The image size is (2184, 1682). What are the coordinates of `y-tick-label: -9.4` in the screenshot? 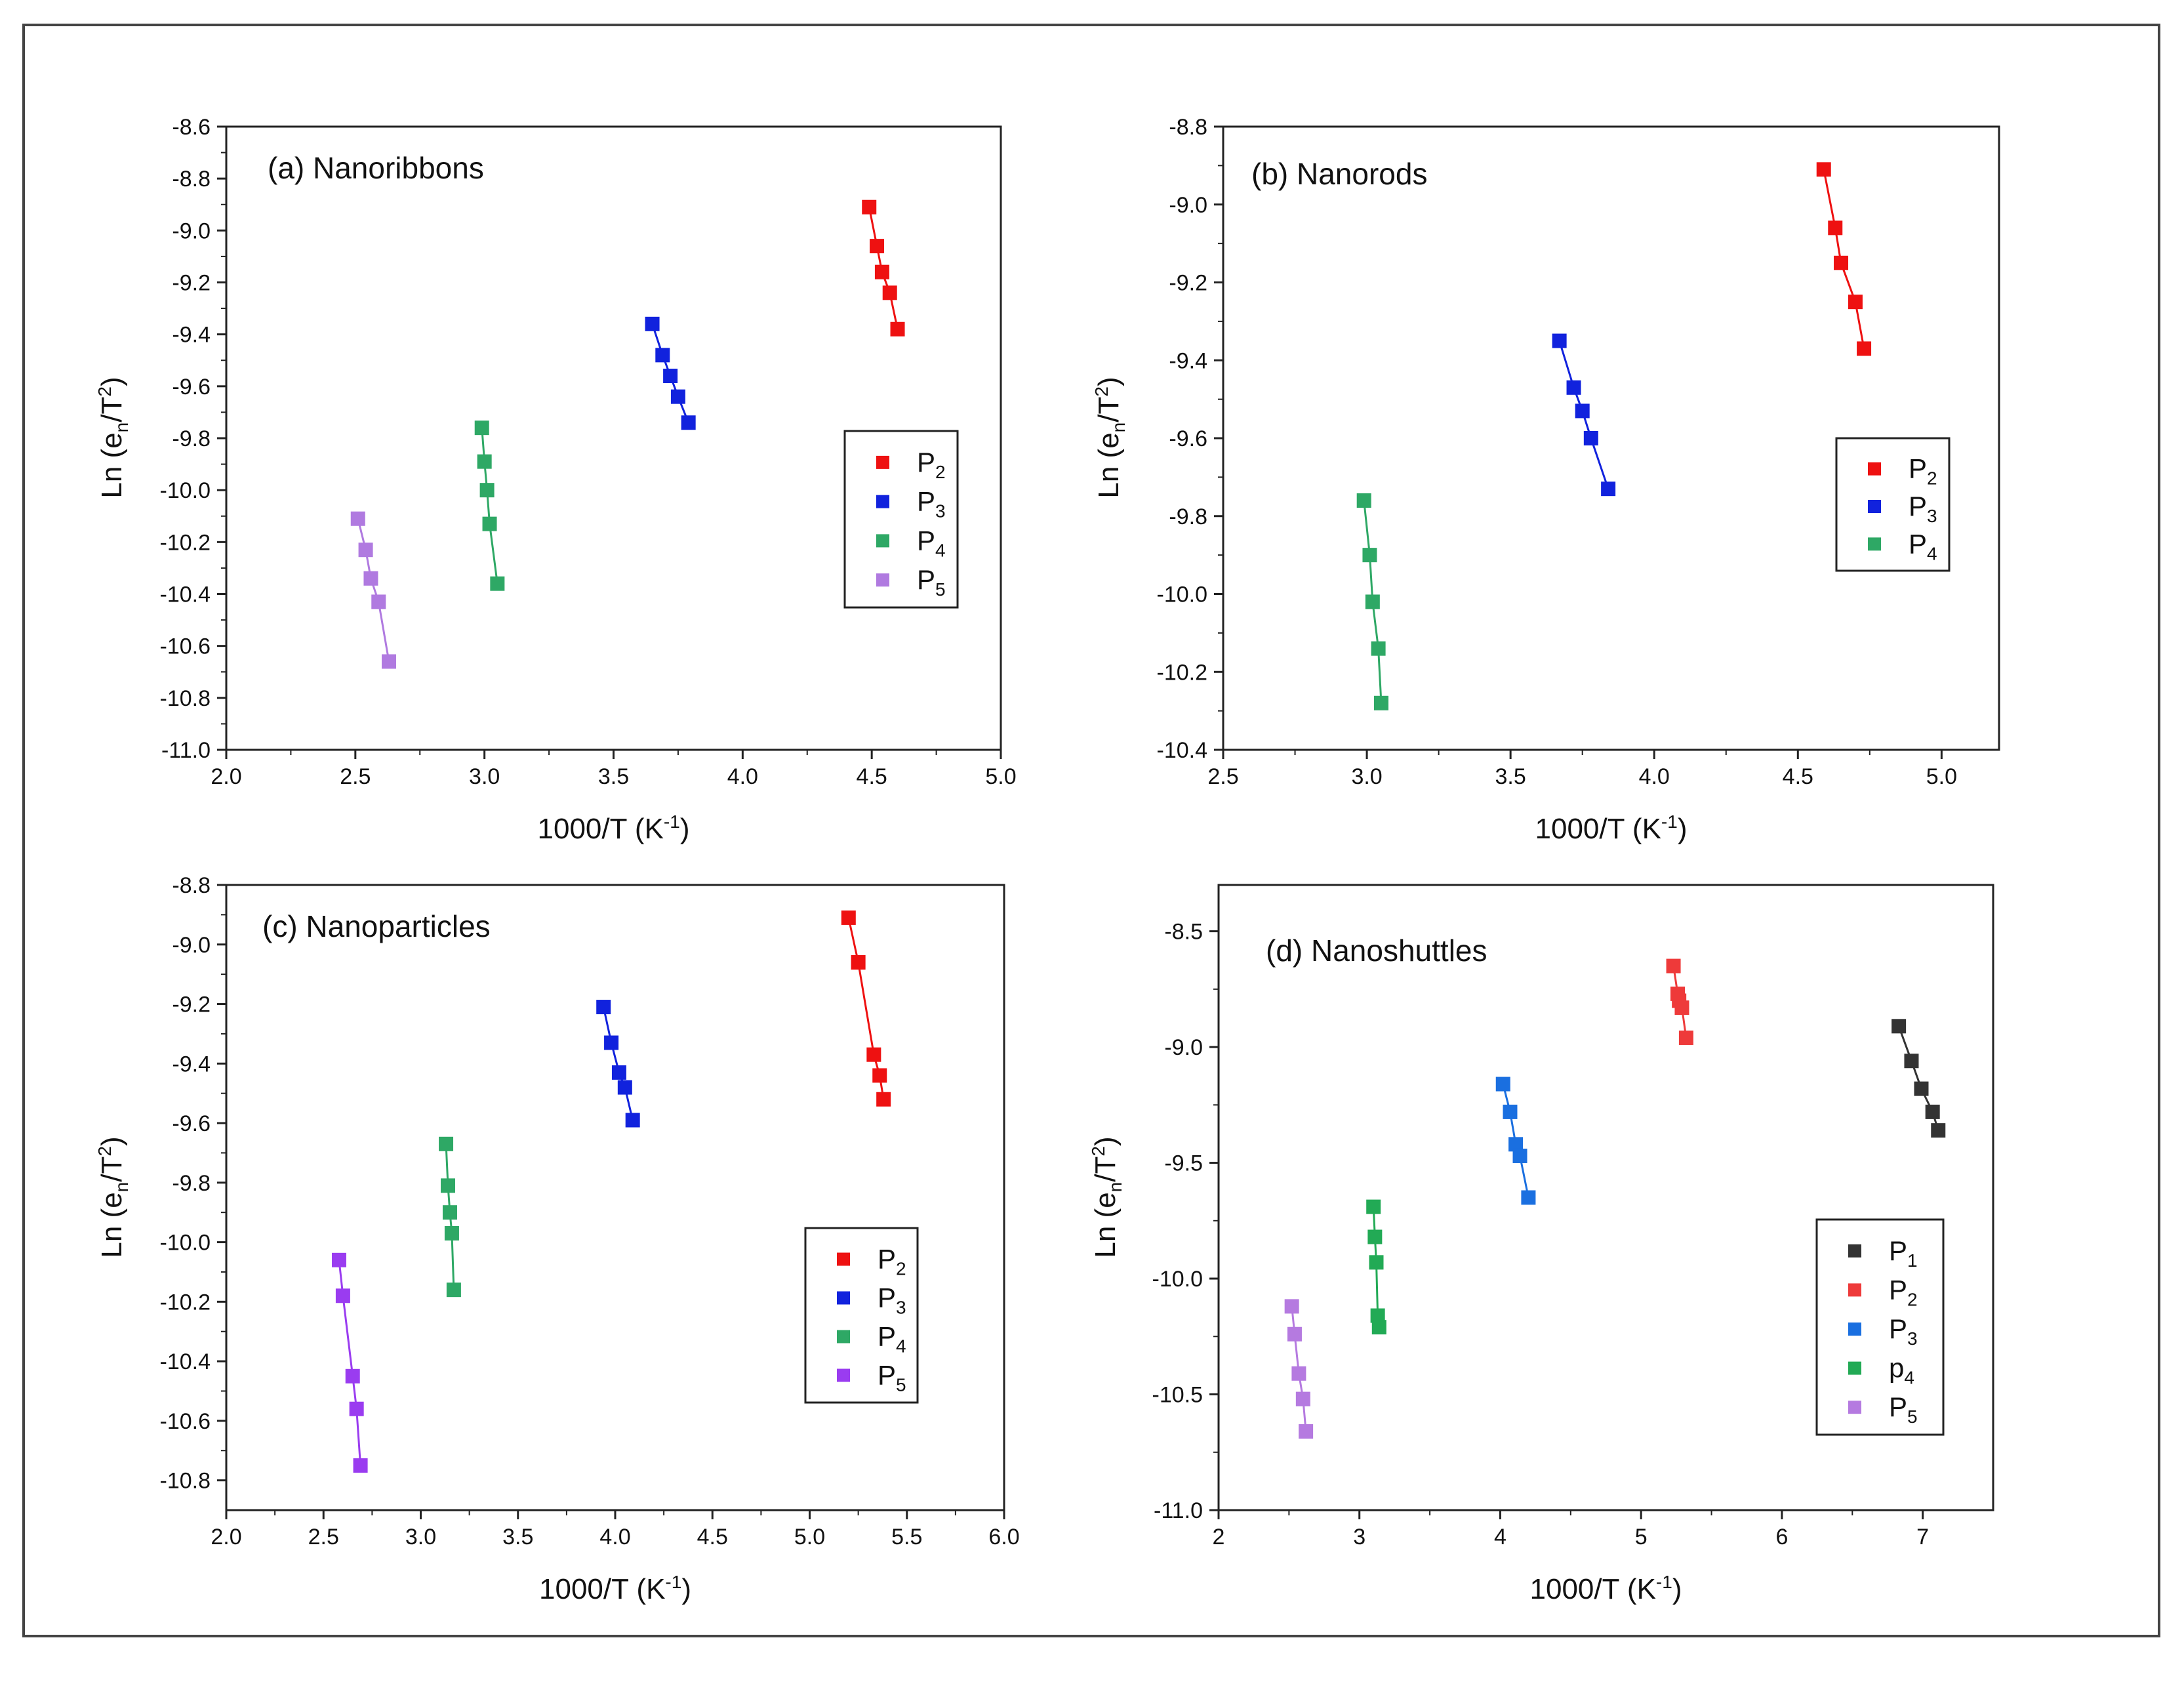 It's located at (1188, 360).